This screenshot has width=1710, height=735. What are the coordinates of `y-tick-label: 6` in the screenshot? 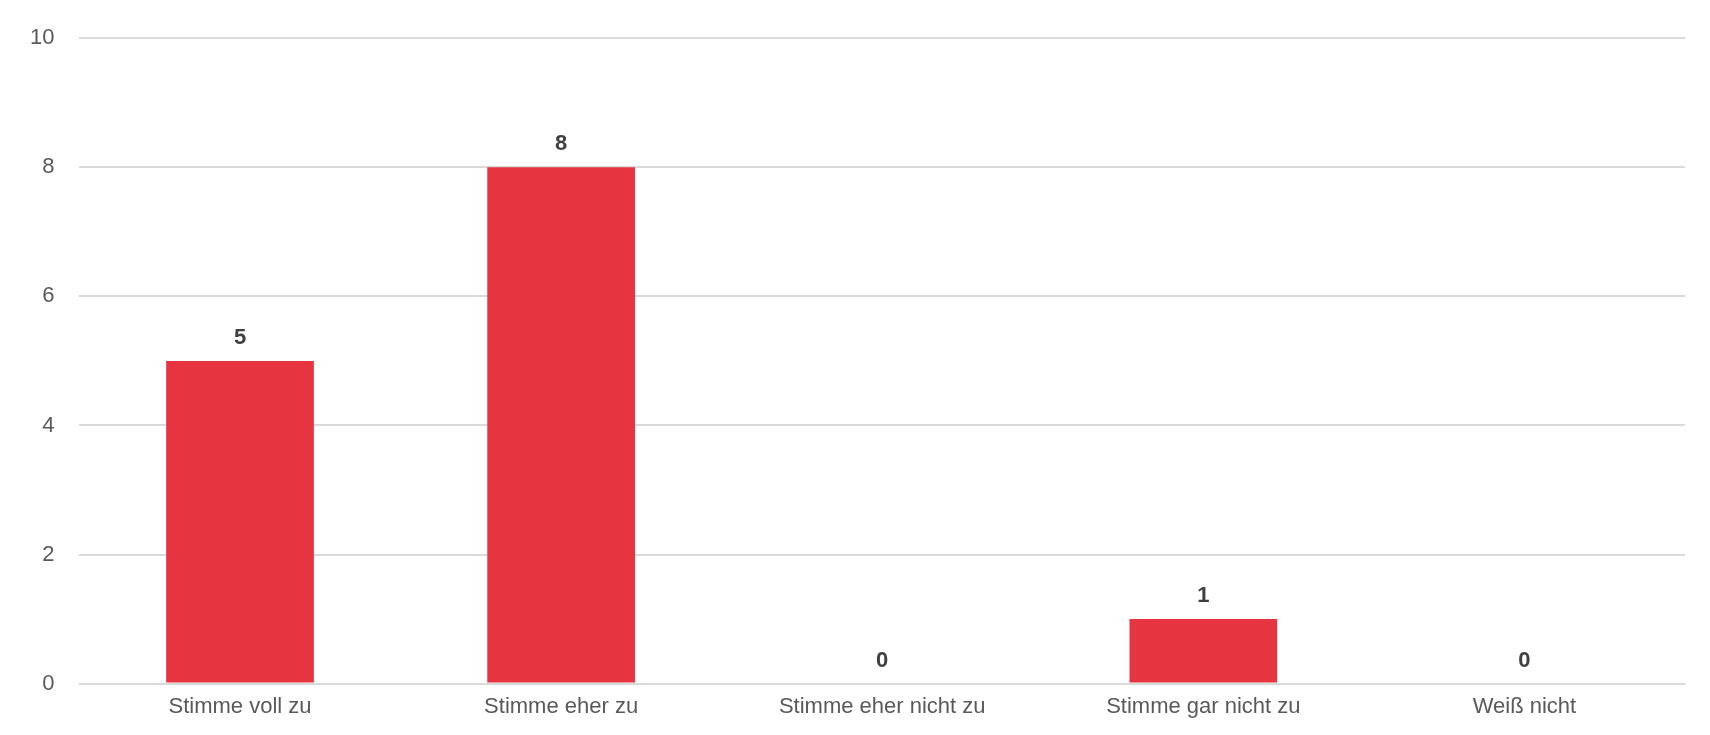 It's located at (48, 295).